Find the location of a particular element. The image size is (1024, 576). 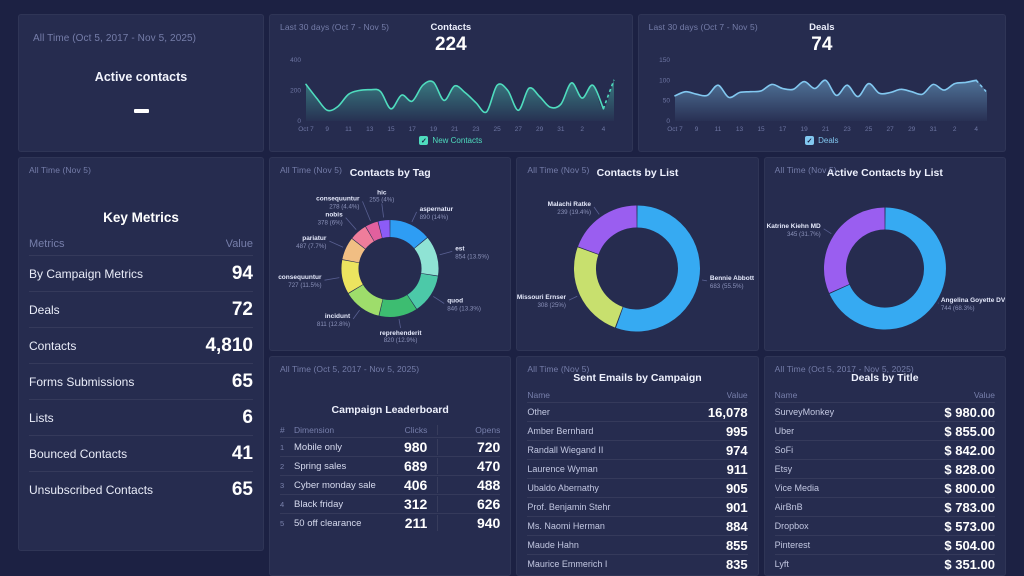

table-row: Deals 72 is located at coordinates (141, 309).